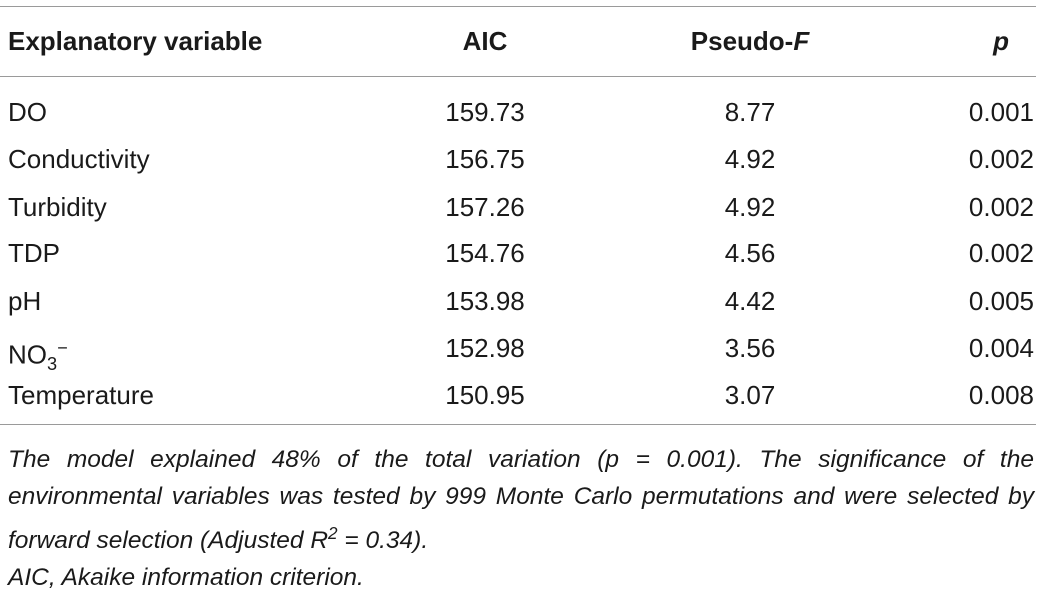  What do you see at coordinates (27, 112) in the screenshot?
I see `cell-variable: DO` at bounding box center [27, 112].